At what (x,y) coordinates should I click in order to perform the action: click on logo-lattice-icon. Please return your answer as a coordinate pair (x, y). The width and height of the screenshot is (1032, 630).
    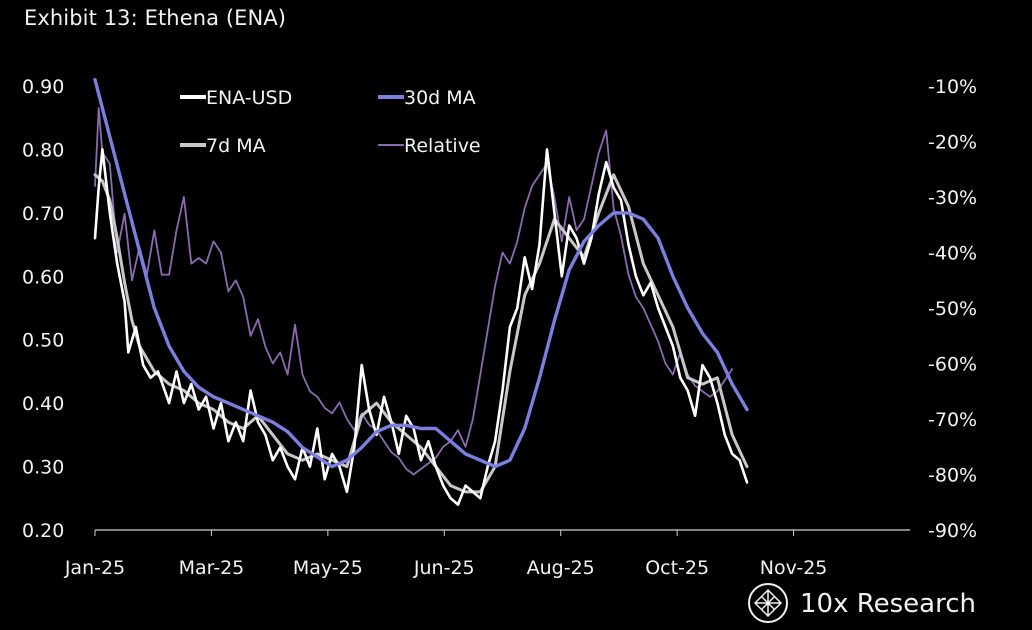
    Looking at the image, I should click on (768, 603).